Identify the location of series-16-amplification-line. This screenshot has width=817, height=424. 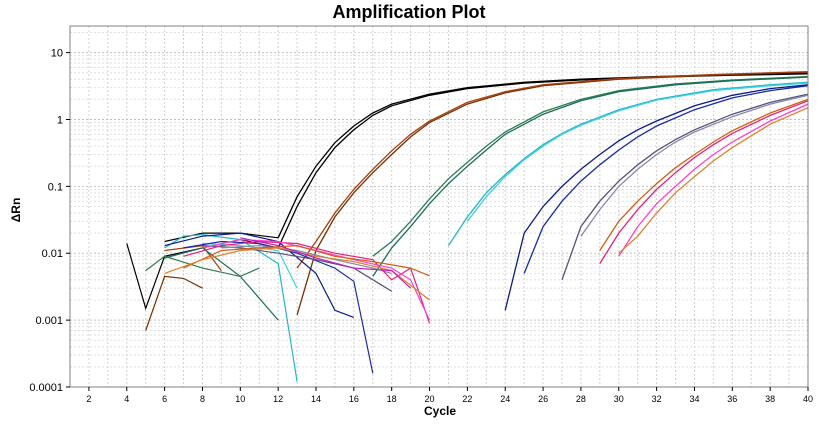
(713, 180).